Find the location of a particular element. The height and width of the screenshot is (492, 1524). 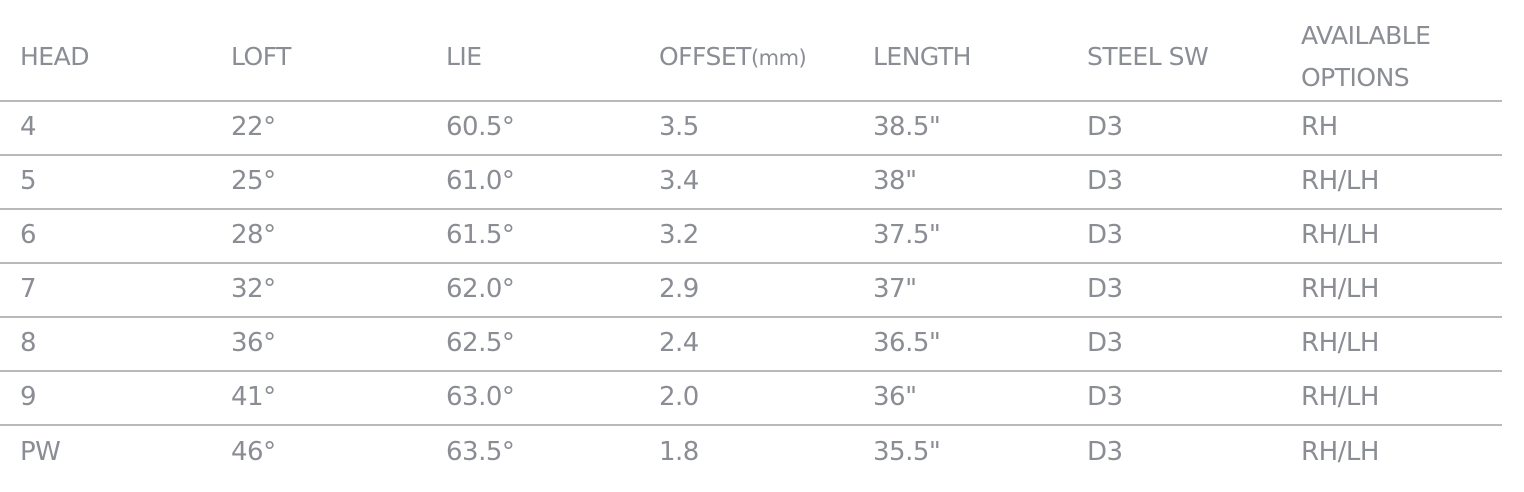

cell-length: 37.5" is located at coordinates (907, 235).